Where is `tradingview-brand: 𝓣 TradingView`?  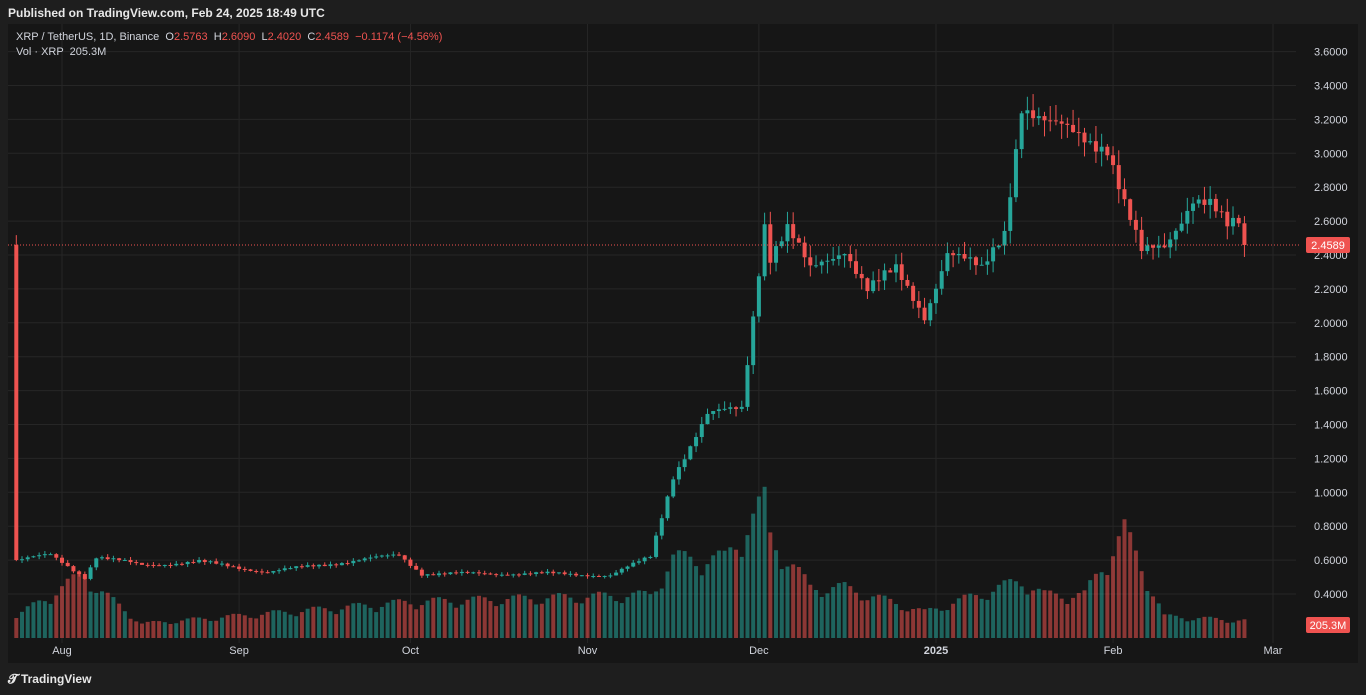 tradingview-brand: 𝓣 TradingView is located at coordinates (49, 679).